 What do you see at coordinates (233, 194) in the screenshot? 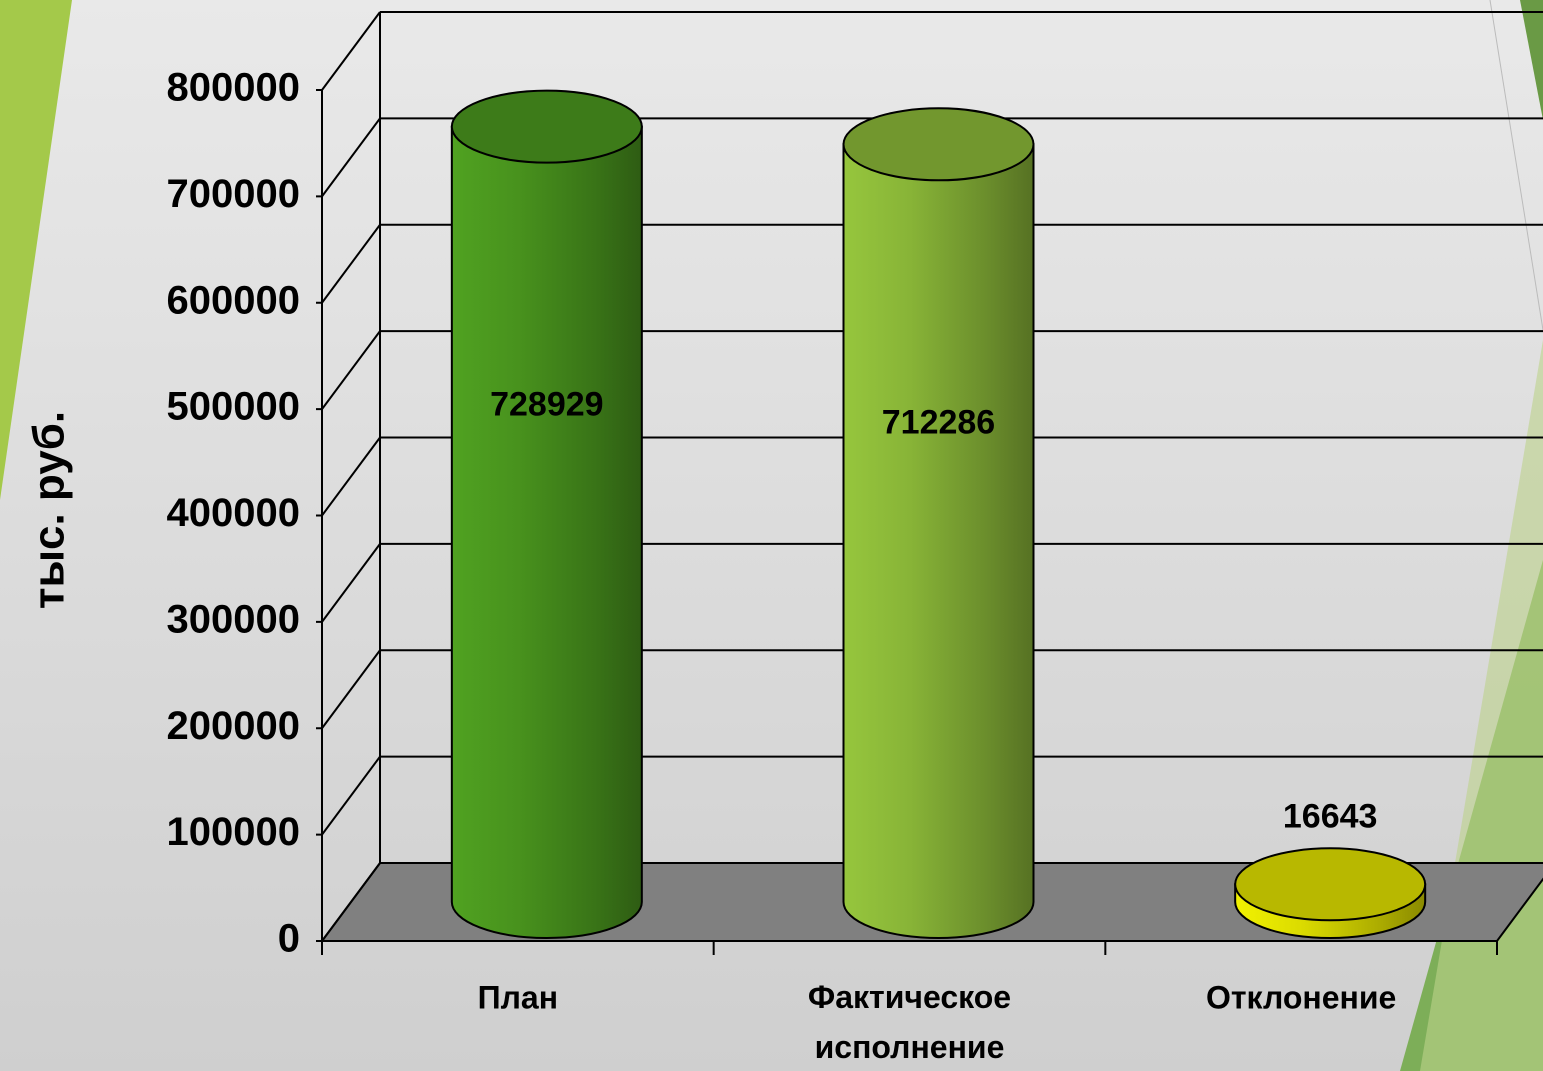
I see `y-tick-label: 700000` at bounding box center [233, 194].